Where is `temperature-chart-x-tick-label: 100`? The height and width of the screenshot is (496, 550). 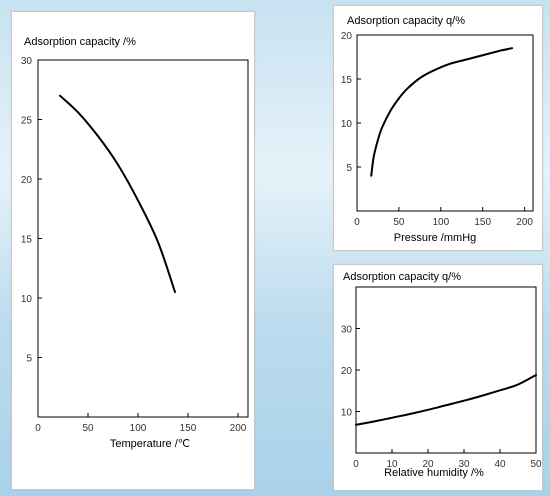 temperature-chart-x-tick-label: 100 is located at coordinates (138, 428).